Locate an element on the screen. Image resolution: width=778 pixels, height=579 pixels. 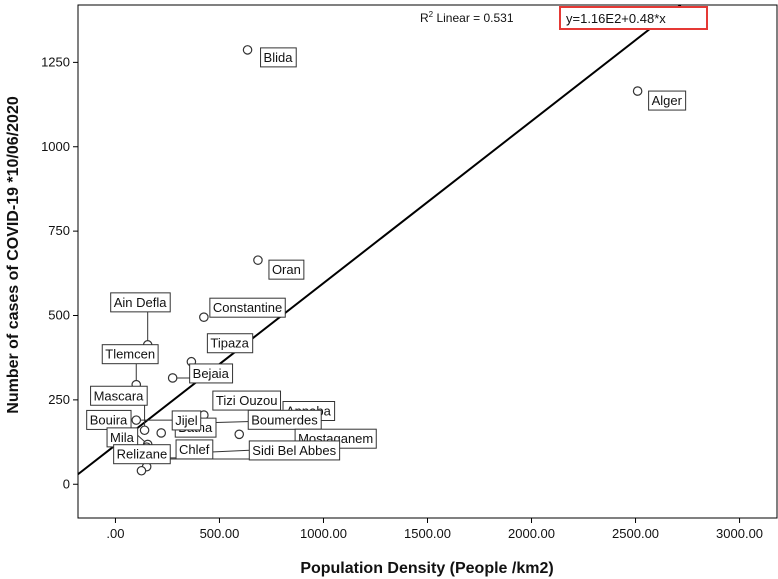
x-tick-label: 3000.00 is located at coordinates (739, 533).